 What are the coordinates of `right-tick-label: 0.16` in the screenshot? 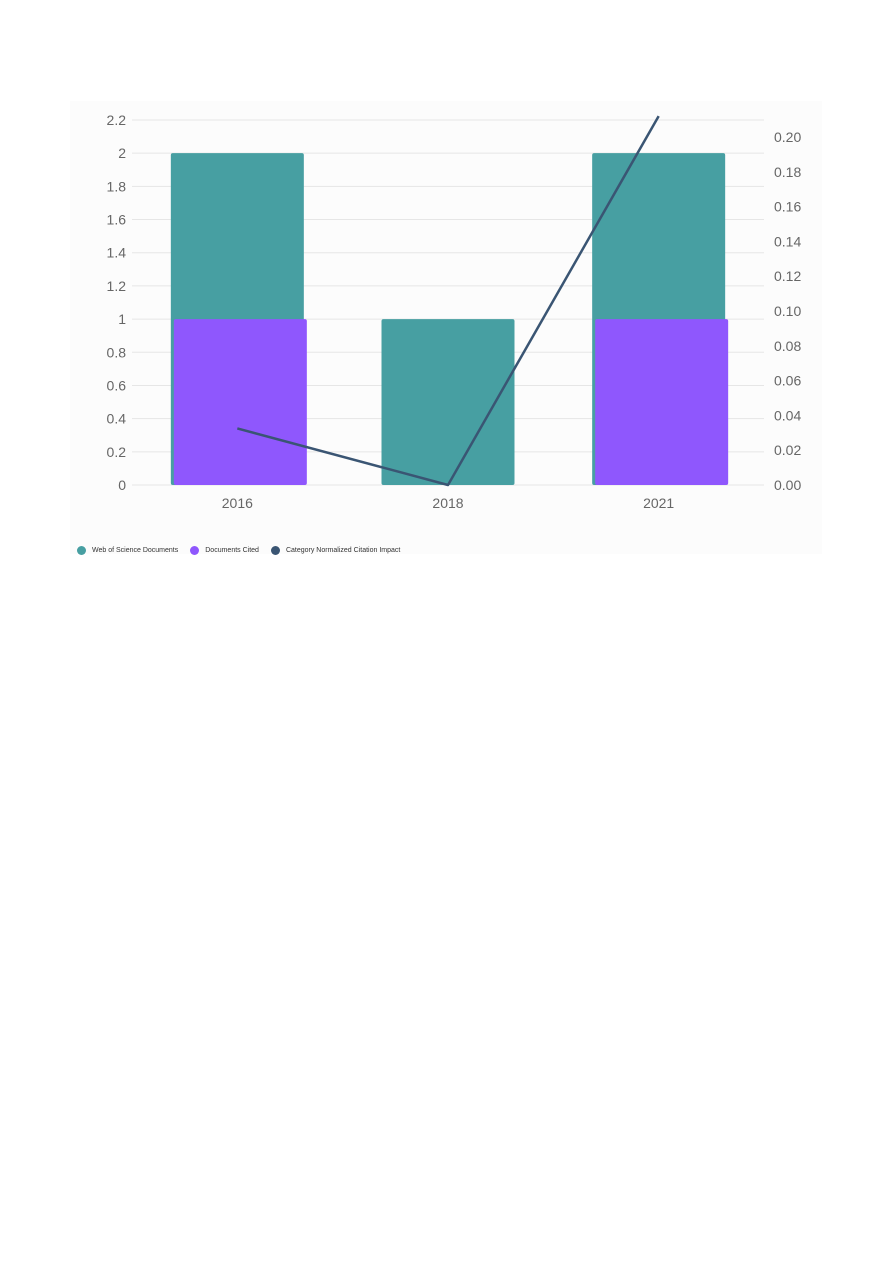 It's located at (787, 207).